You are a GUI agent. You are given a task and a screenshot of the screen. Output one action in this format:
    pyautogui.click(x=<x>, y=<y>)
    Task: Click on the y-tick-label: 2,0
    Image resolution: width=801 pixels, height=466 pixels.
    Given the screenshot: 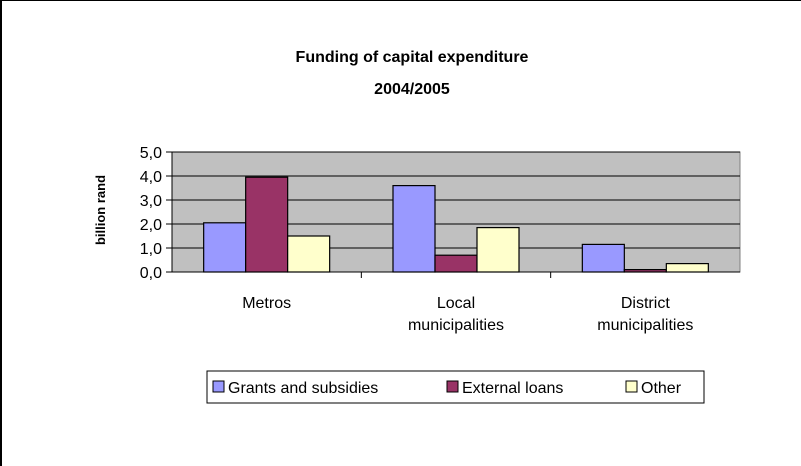 What is the action you would take?
    pyautogui.click(x=151, y=225)
    